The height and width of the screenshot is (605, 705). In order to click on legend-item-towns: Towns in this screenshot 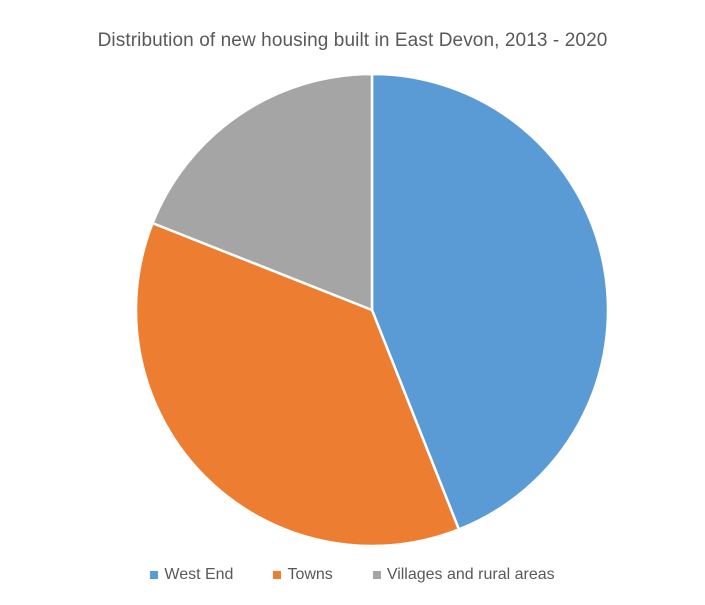, I will do `click(303, 575)`.